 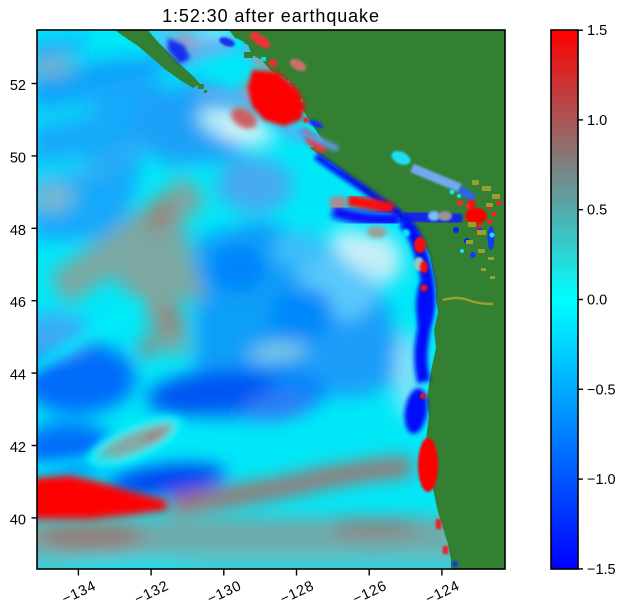 What do you see at coordinates (224, 593) in the screenshot?
I see `svg-text: −130` at bounding box center [224, 593].